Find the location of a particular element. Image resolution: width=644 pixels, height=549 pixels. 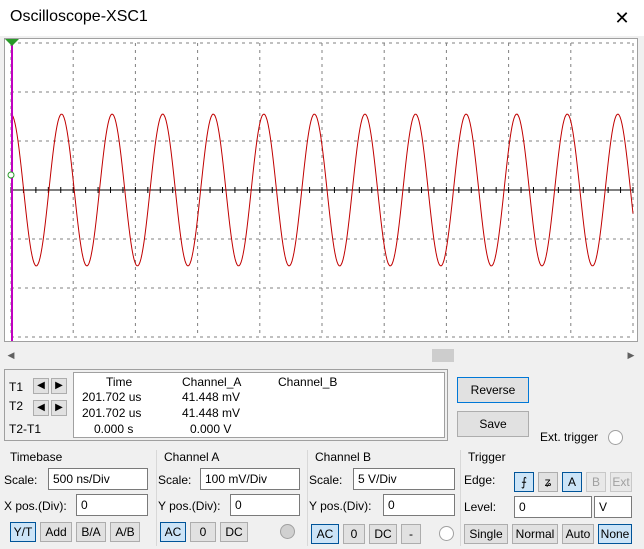

channel-a-ac-button: AC is located at coordinates (173, 532).